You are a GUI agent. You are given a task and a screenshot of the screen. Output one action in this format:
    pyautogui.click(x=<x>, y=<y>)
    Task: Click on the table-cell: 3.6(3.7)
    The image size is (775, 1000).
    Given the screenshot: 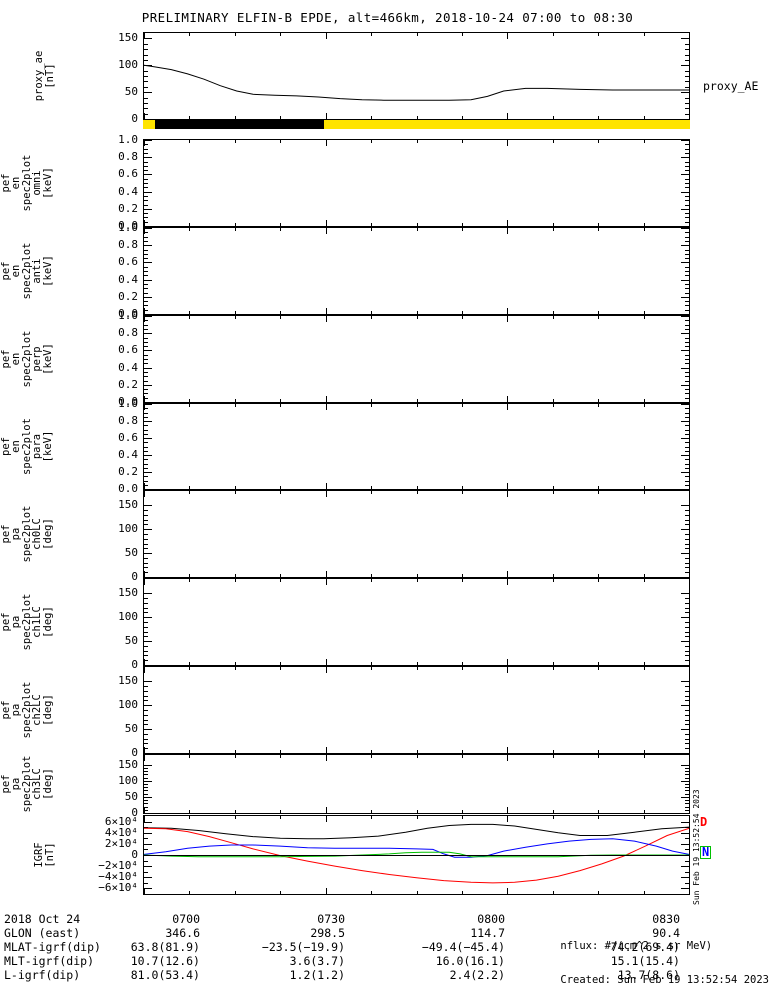 What is the action you would take?
    pyautogui.click(x=317, y=961)
    